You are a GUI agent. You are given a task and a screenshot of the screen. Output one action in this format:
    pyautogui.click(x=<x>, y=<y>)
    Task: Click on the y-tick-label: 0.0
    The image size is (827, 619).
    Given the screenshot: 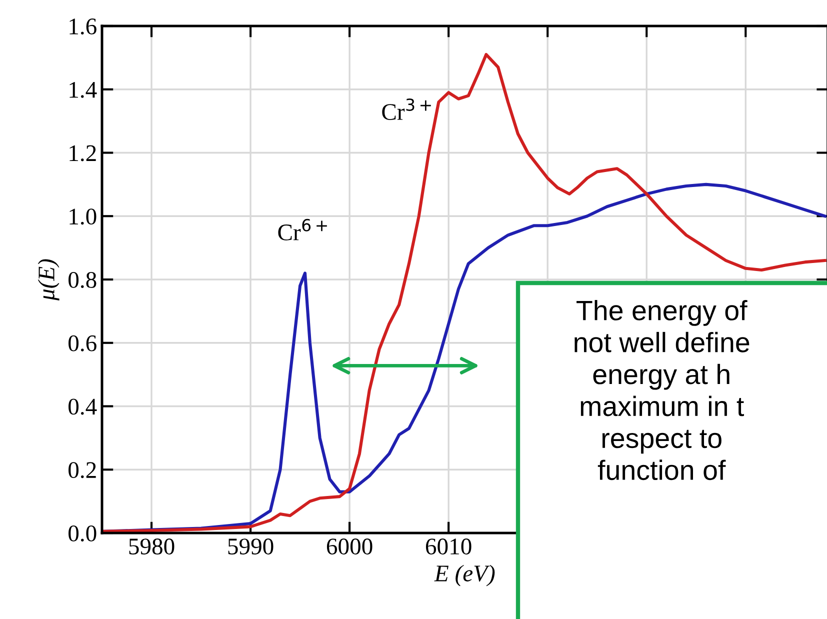 What is the action you would take?
    pyautogui.click(x=82, y=533)
    